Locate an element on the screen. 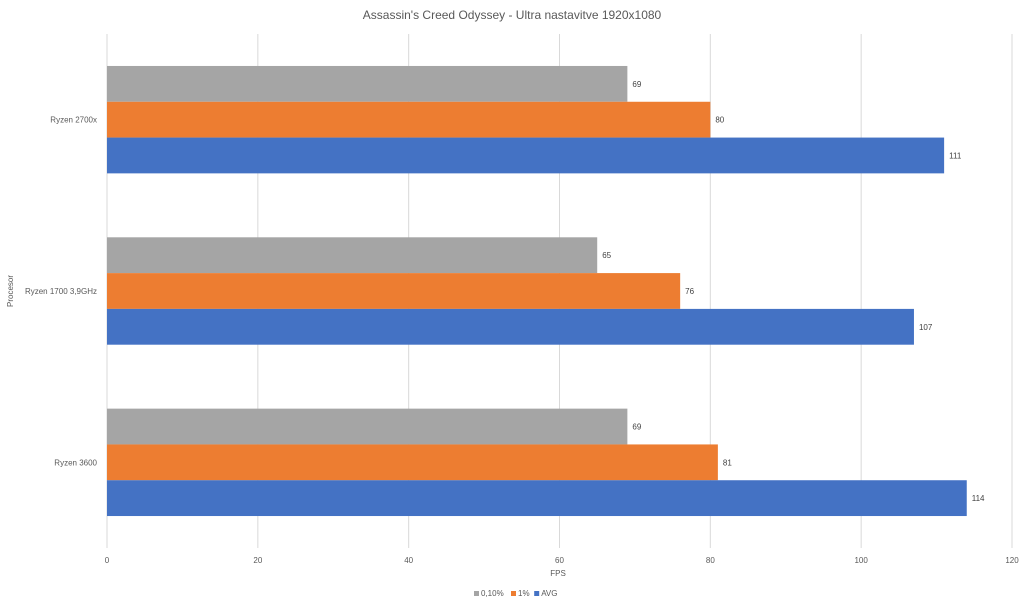 This screenshot has width=1024, height=611. data-label: 111 is located at coordinates (955, 155).